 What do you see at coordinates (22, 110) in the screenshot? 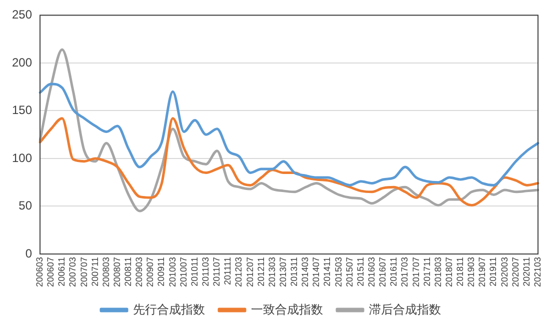
I see `y-tick-label: 150` at bounding box center [22, 110].